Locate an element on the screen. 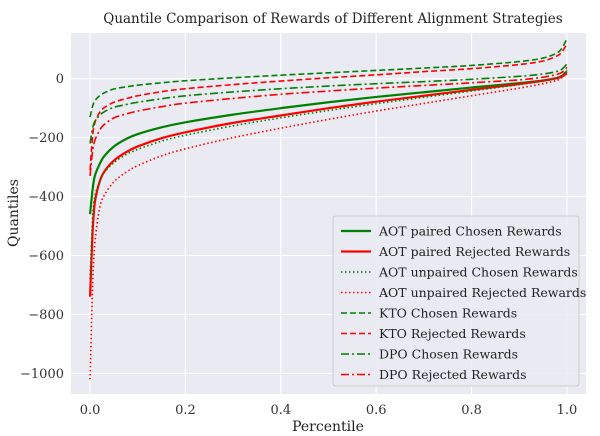 This screenshot has width=600, height=436. x-axis-label: Percentile is located at coordinates (328, 427).